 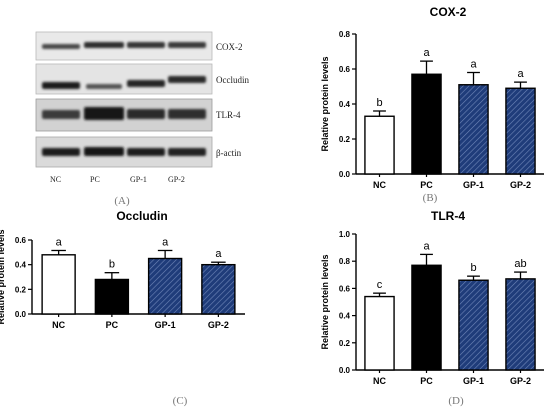 What do you see at coordinates (520, 264) in the screenshot?
I see `significance-label: ab` at bounding box center [520, 264].